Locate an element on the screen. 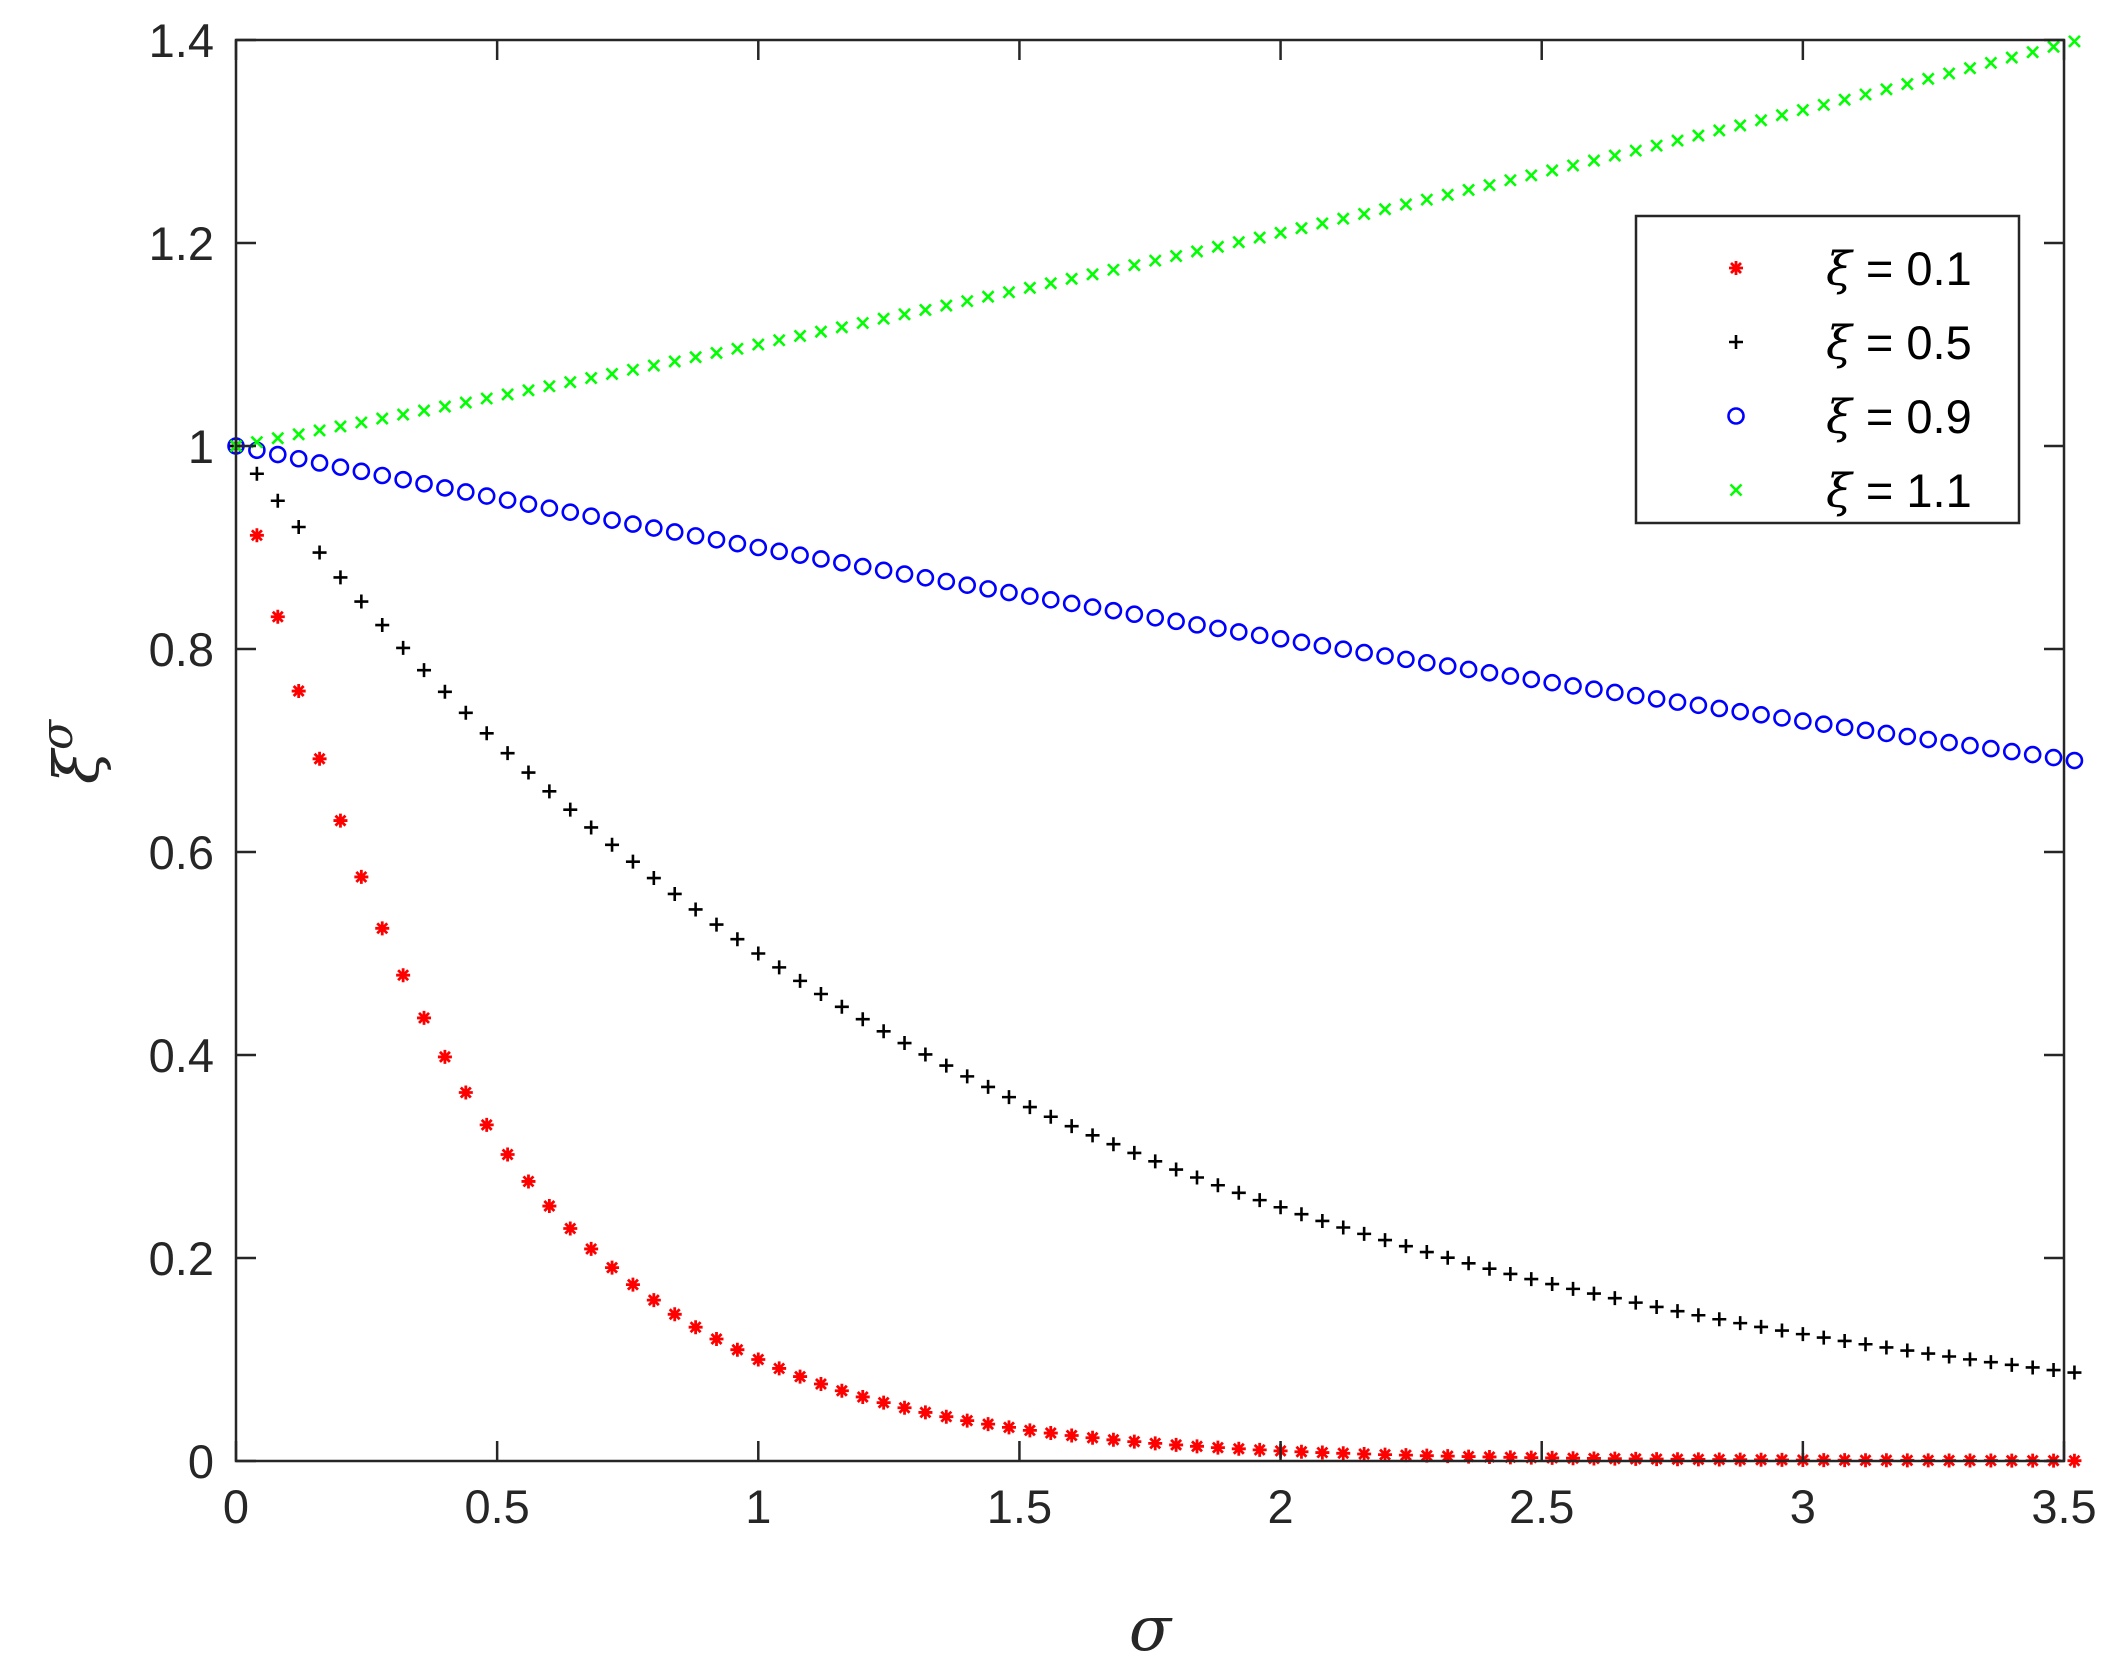 Image resolution: width=2117 pixels, height=1664 pixels. y-tick-labels: 0 0.2 0.4 0.6 0.8 1 1.2 1.4 is located at coordinates (181, 751).